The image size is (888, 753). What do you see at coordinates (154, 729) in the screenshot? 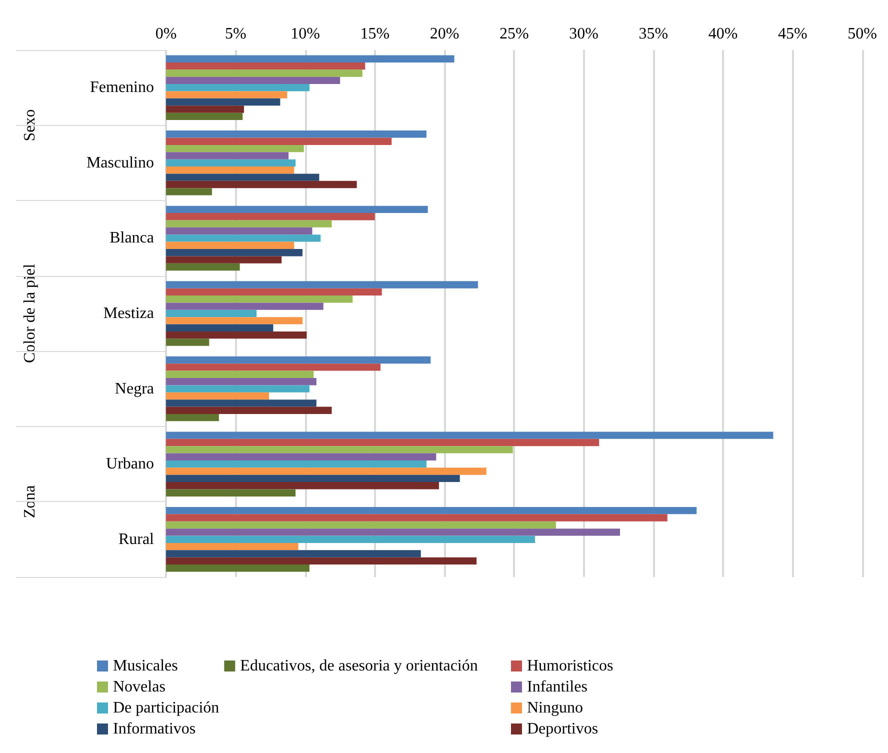
I see `legend-label: Informativos` at bounding box center [154, 729].